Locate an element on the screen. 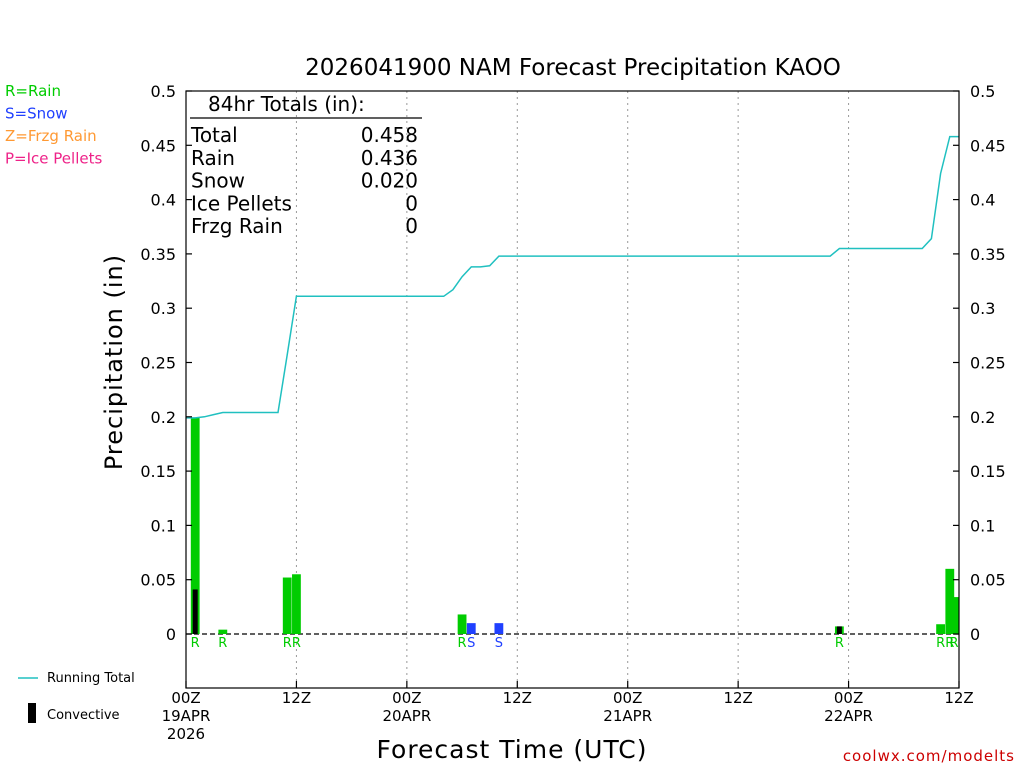 This screenshot has height=768, width=1024. legend-snow: S=Snow is located at coordinates (36, 114).